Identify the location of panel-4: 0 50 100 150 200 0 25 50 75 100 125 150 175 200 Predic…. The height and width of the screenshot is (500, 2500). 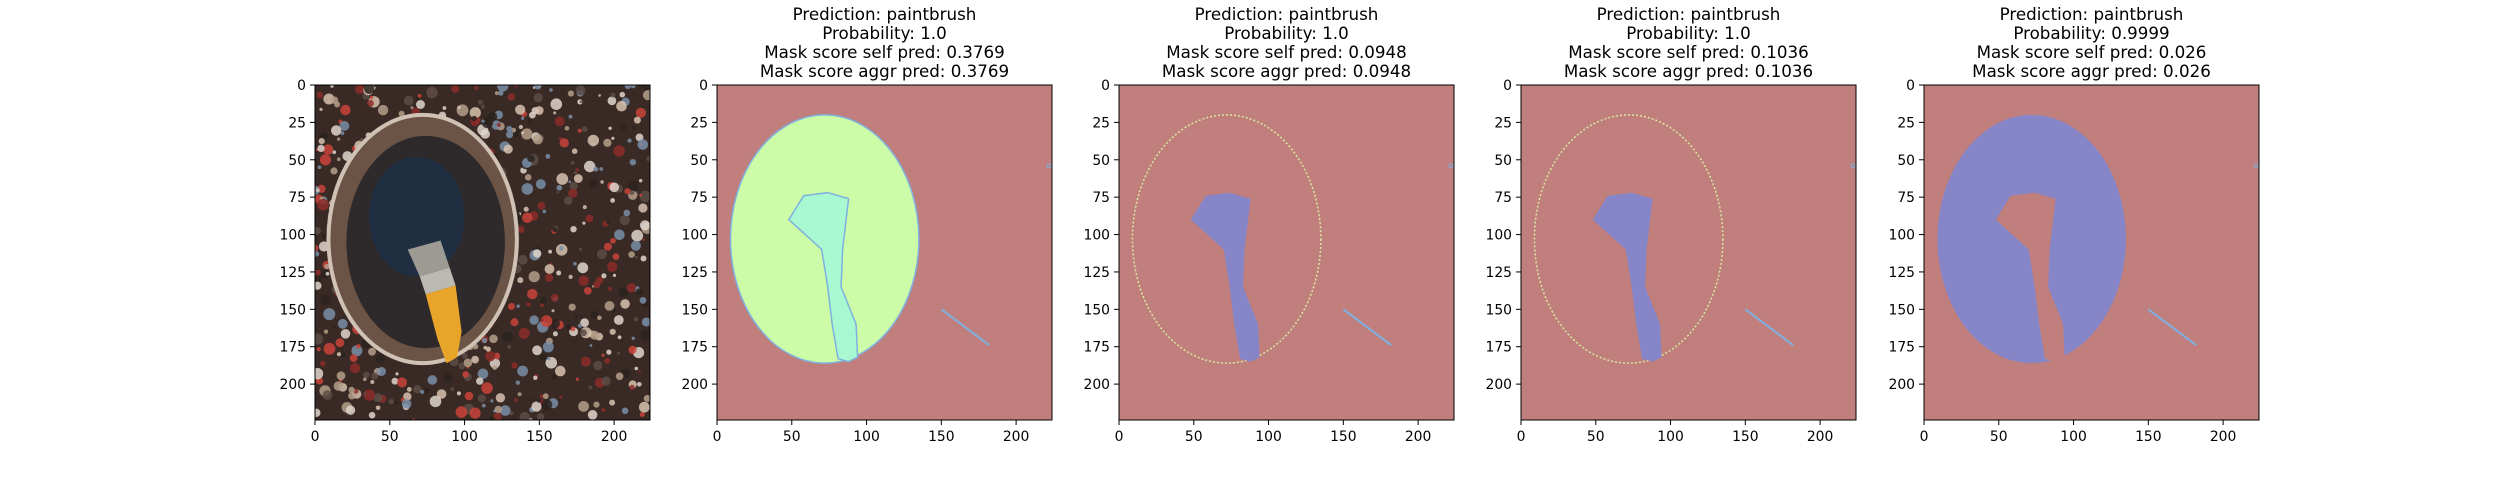
(1671, 224).